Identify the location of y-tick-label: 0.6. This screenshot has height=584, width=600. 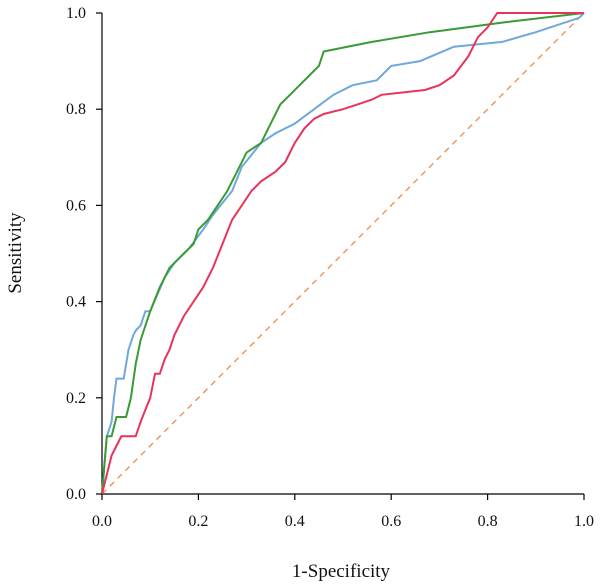
(76, 205).